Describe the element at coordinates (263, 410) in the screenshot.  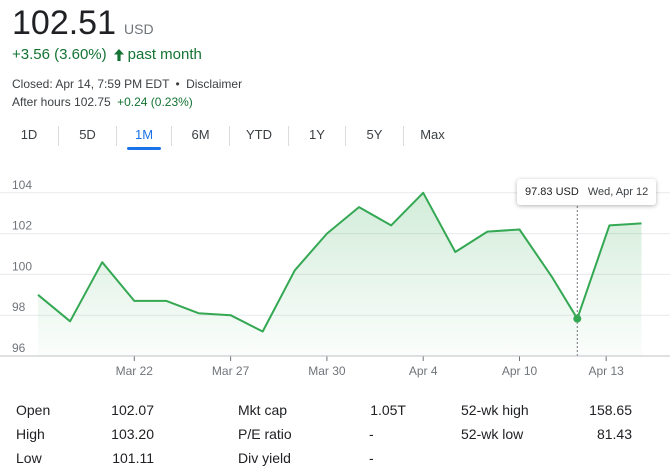
I see `stat-label: Mkt cap` at that location.